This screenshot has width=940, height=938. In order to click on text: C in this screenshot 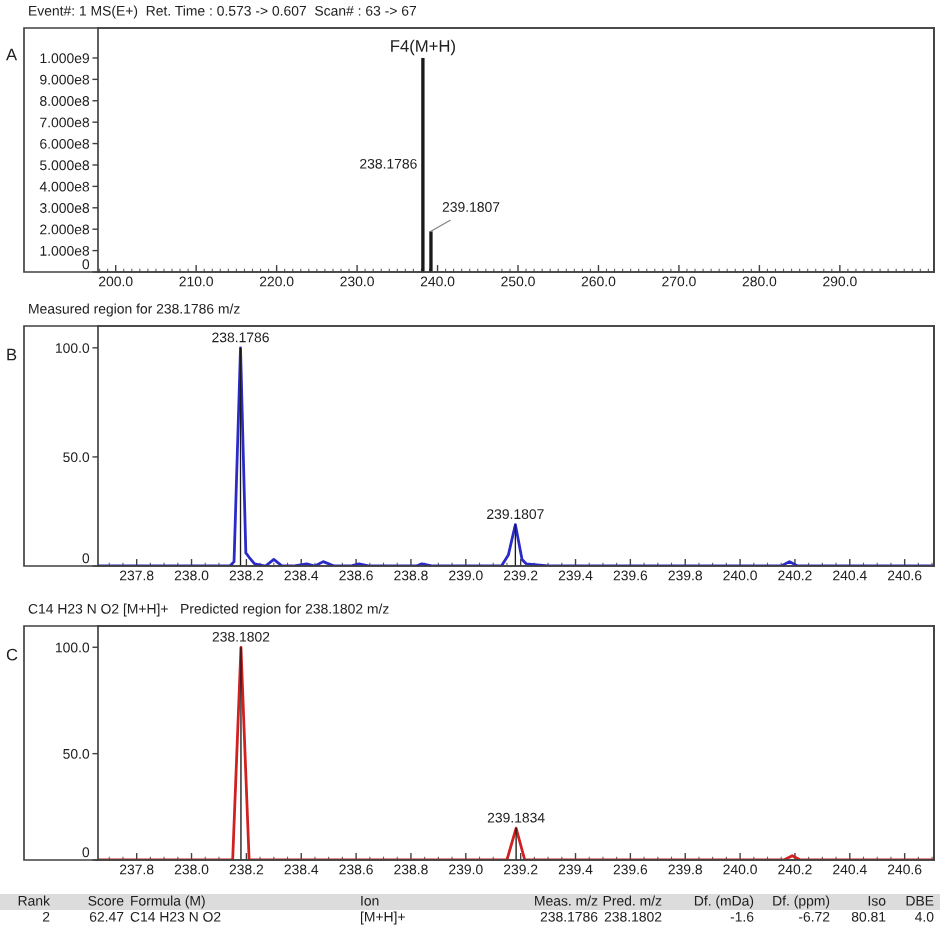, I will do `click(12, 654)`.